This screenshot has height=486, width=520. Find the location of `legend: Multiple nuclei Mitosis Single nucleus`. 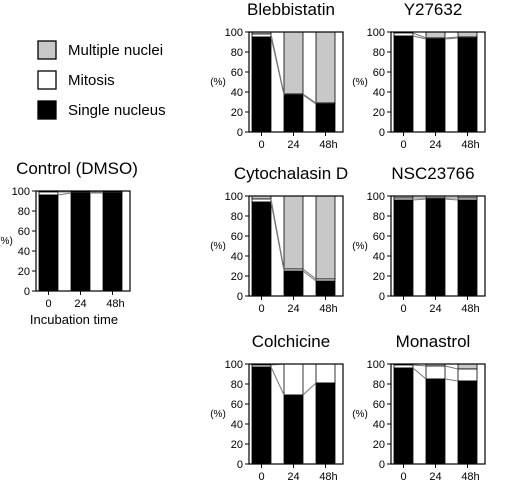

legend: Multiple nuclei Mitosis Single nucleus is located at coordinates (101, 80).